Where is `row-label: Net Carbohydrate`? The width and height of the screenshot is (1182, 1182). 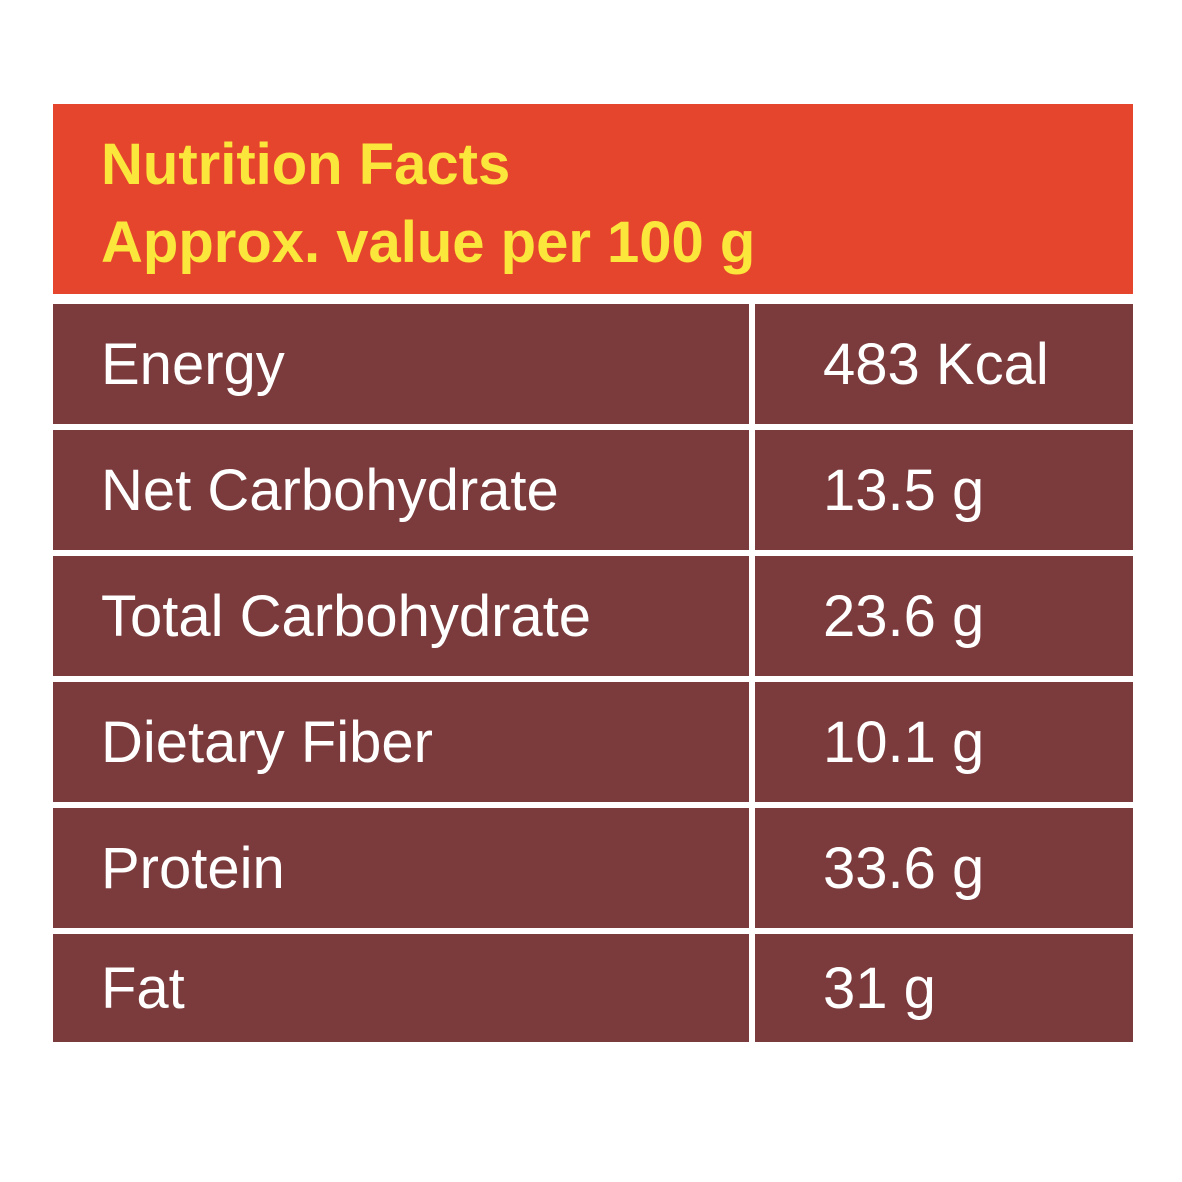 row-label: Net Carbohydrate is located at coordinates (401, 490).